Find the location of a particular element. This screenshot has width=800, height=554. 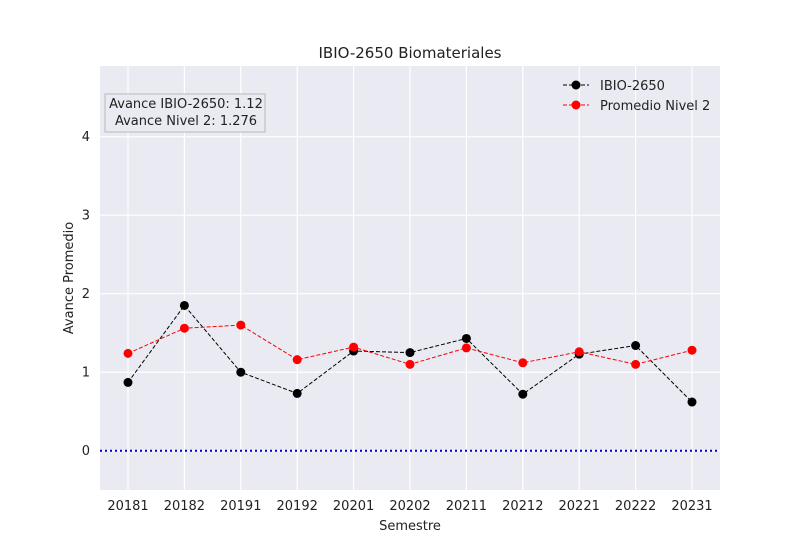

y-tick-labels: 0 1 2 3 4 is located at coordinates (86, 294).